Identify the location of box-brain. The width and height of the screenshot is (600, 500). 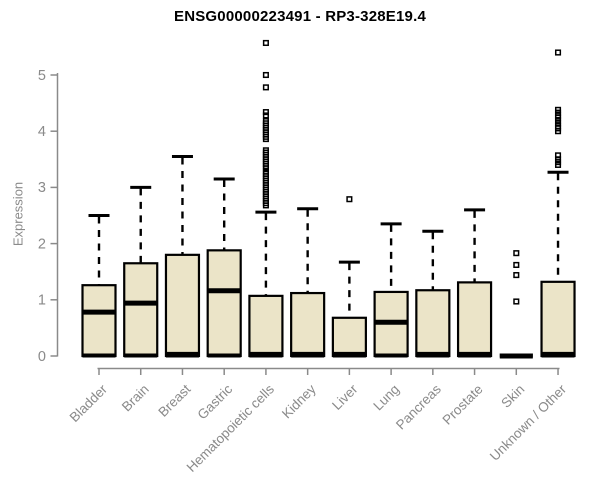
(141, 271).